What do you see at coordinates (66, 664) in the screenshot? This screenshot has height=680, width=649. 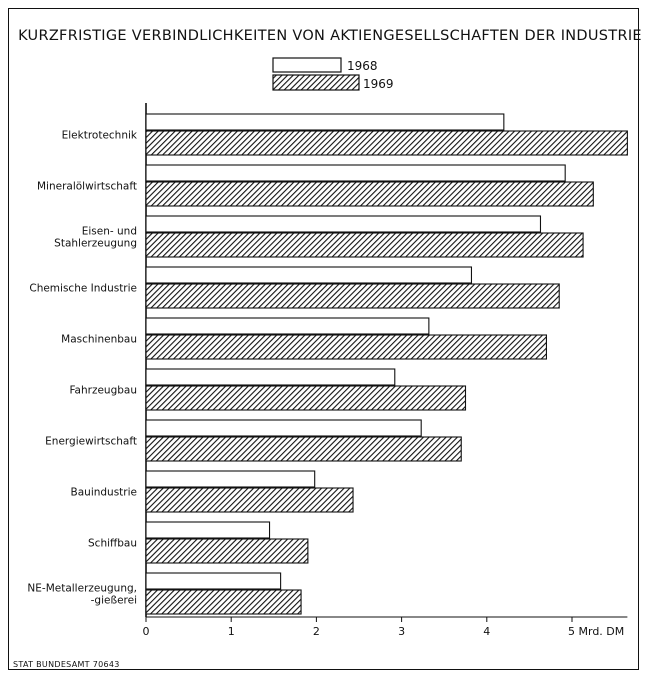 I see `source-note: STAT BUNDESAMT 70643` at bounding box center [66, 664].